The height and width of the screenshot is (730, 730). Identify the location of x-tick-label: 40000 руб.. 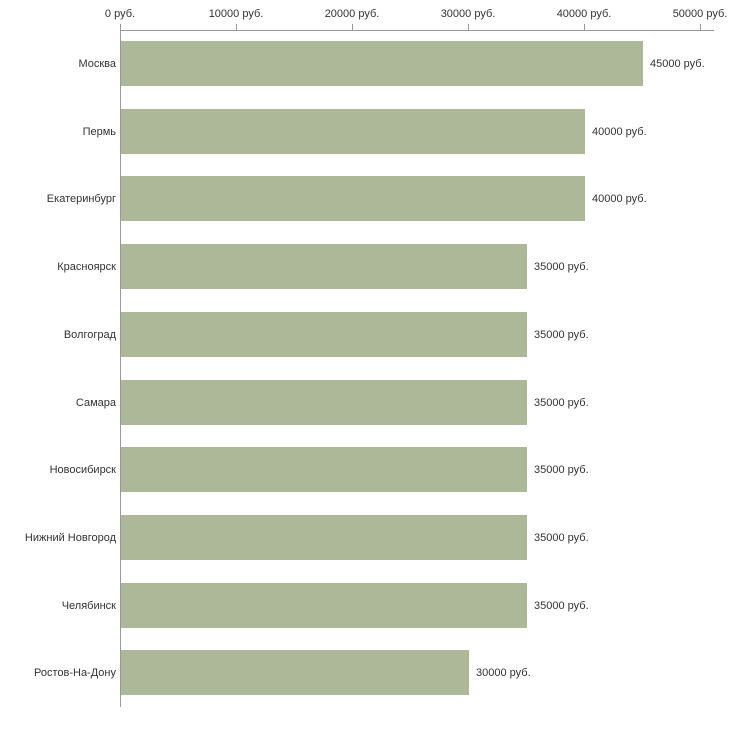
(584, 14).